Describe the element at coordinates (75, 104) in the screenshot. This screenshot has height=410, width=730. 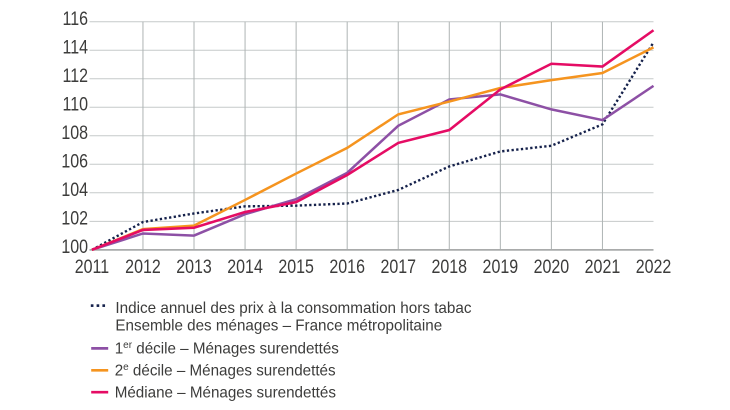
I see `svg-text: 110` at that location.